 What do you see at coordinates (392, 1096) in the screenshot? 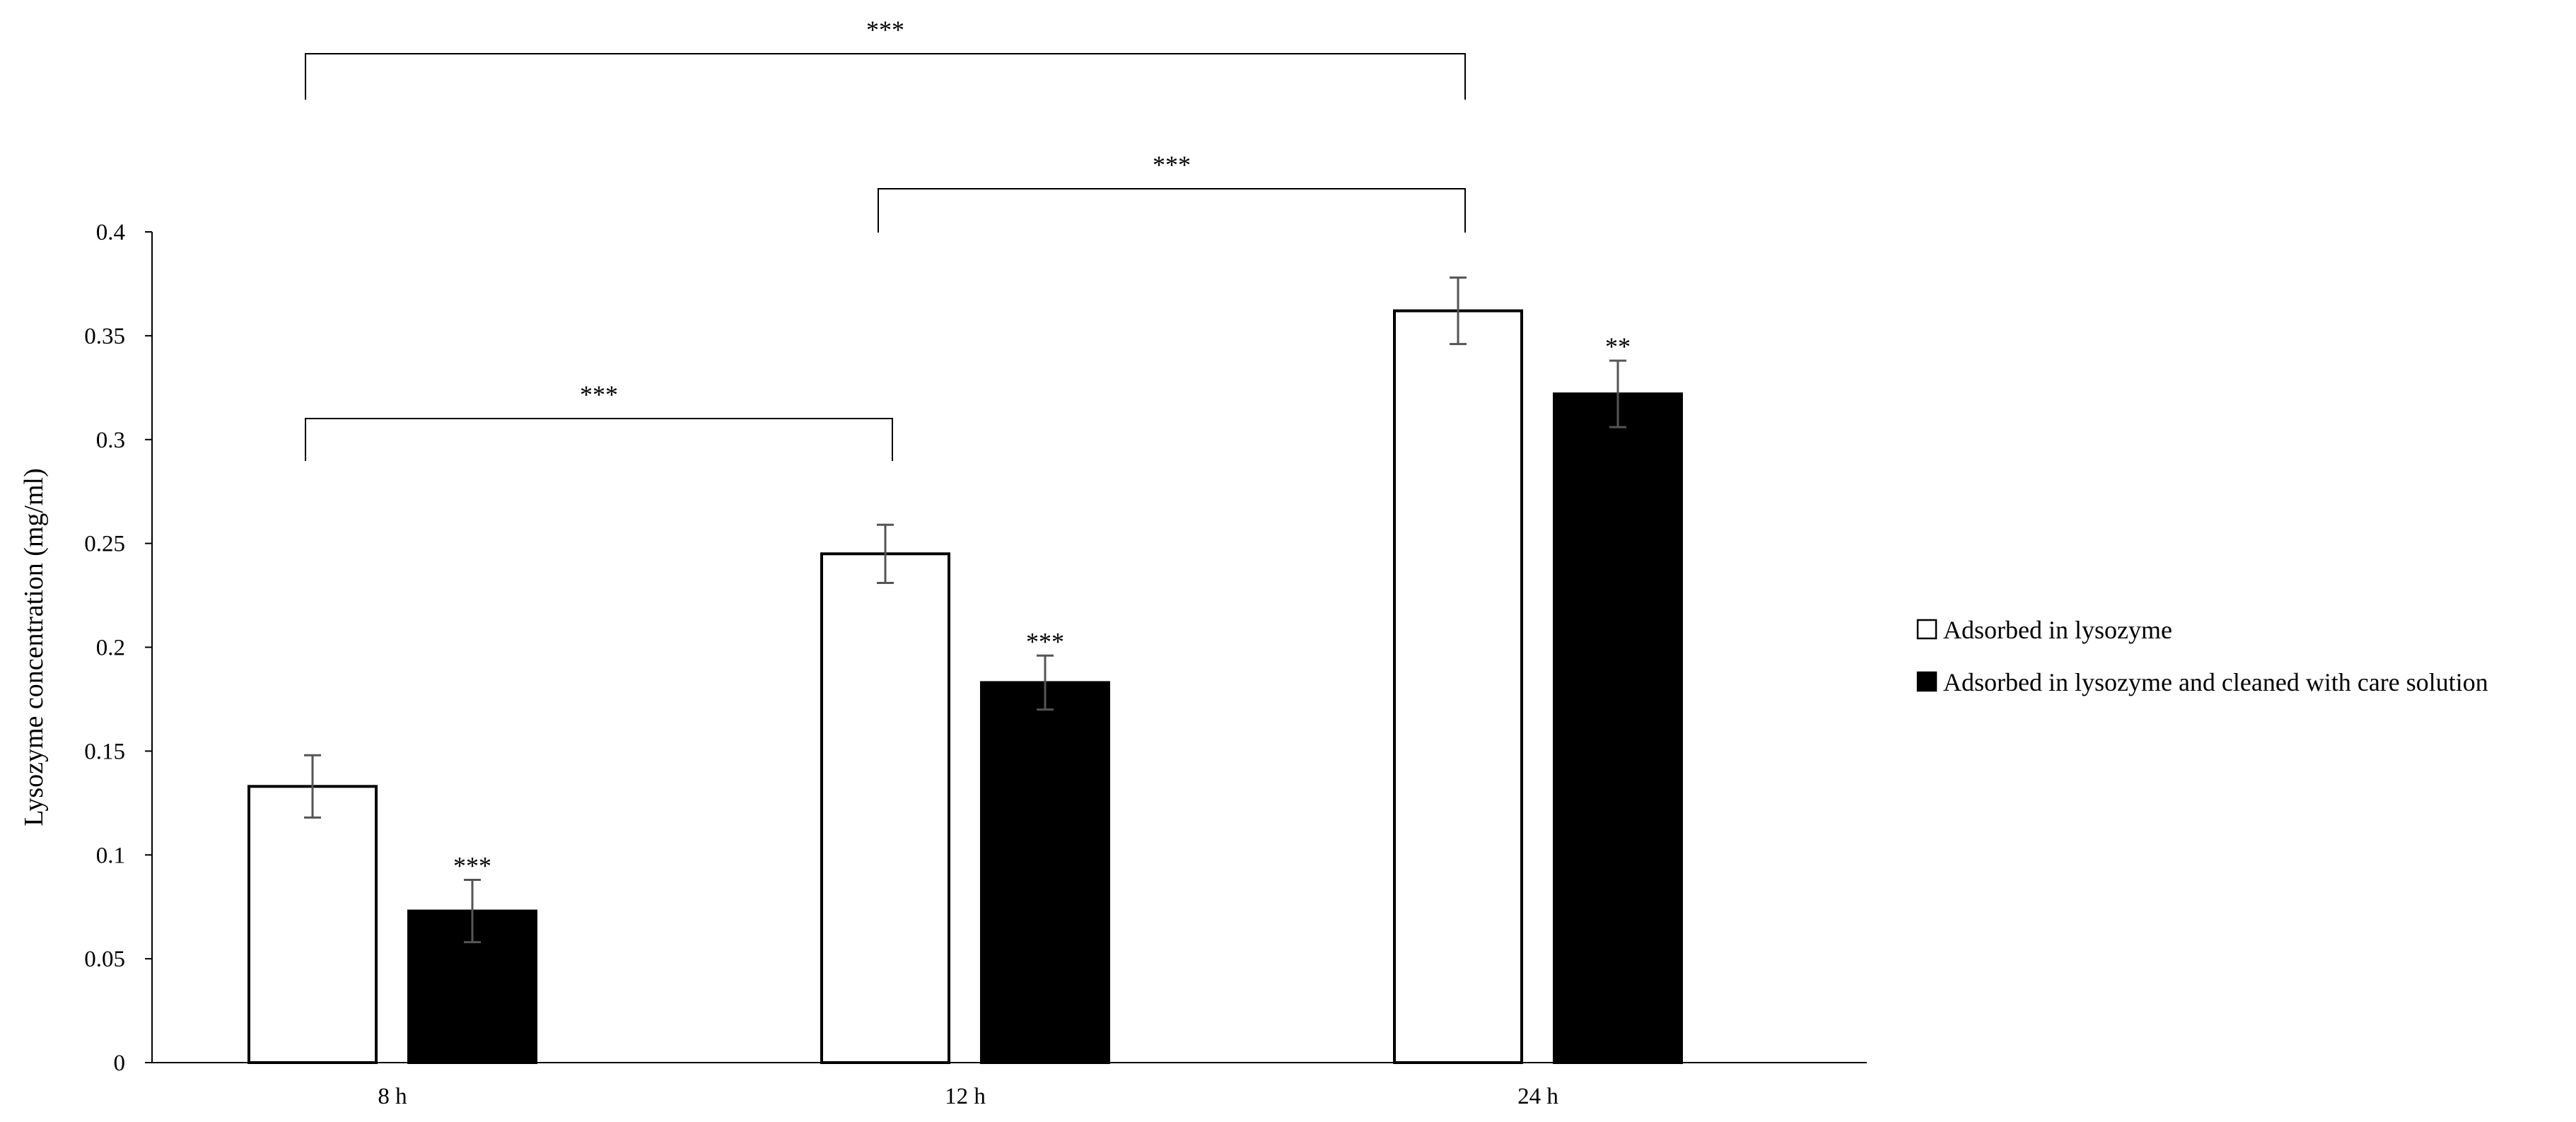
I see `x-tick-label: 8 h` at bounding box center [392, 1096].